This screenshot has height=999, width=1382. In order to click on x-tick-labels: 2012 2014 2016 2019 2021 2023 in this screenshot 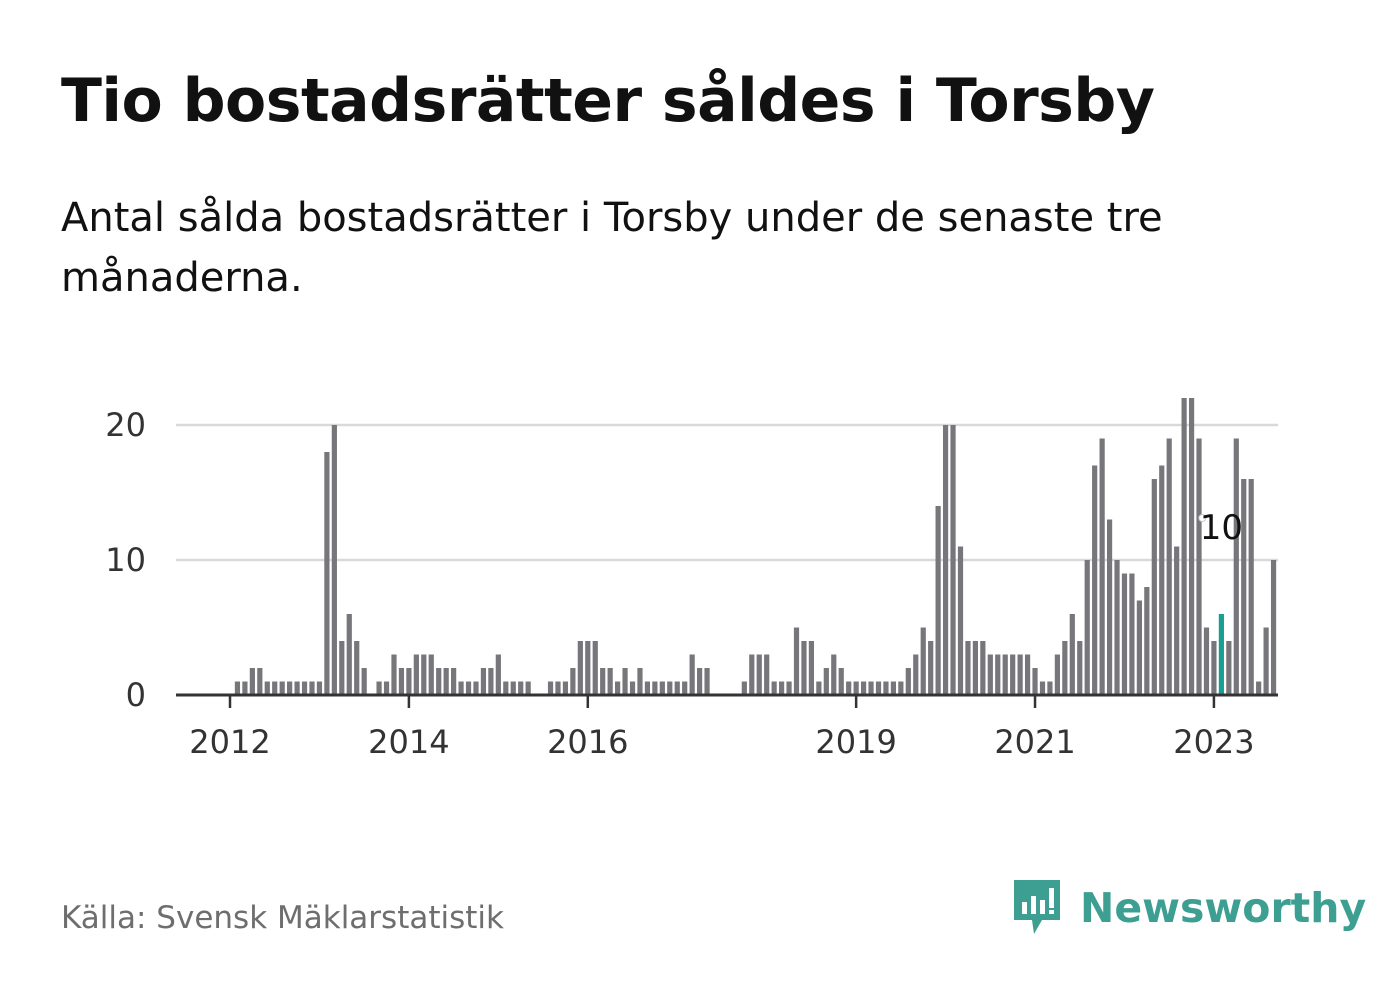, I will do `click(727, 727)`.